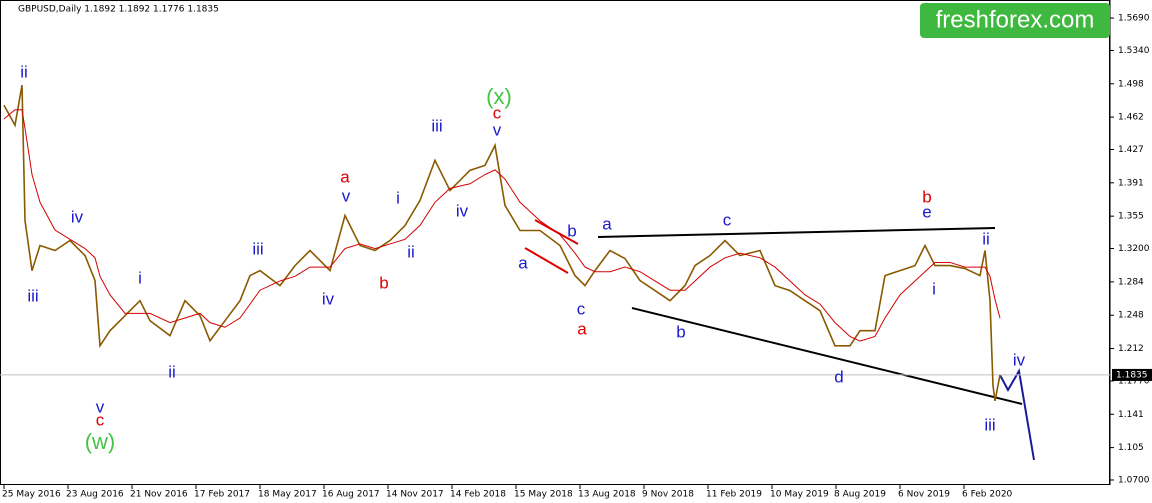 The height and width of the screenshot is (503, 1152). What do you see at coordinates (1134, 19) in the screenshot?
I see `y-tick-label: 1.5690` at bounding box center [1134, 19].